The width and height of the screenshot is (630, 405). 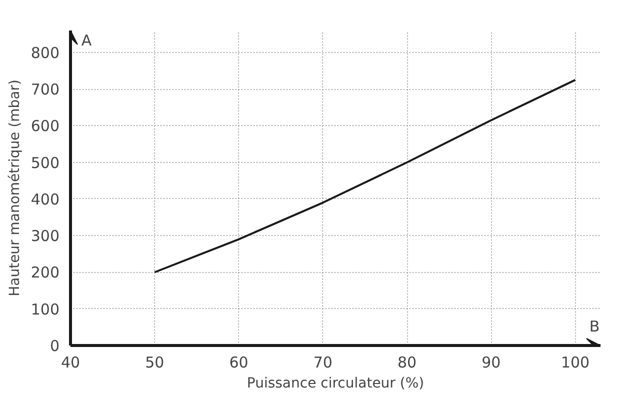 What do you see at coordinates (45, 126) in the screenshot?
I see `y-tick-label: 600` at bounding box center [45, 126].